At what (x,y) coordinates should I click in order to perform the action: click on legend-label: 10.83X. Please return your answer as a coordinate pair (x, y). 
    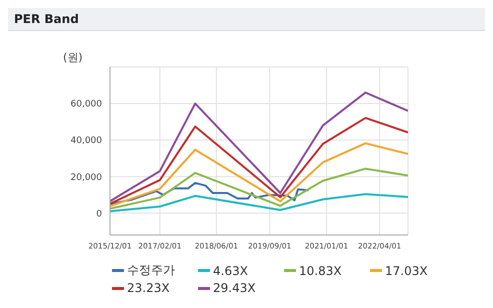
    Looking at the image, I should click on (320, 271).